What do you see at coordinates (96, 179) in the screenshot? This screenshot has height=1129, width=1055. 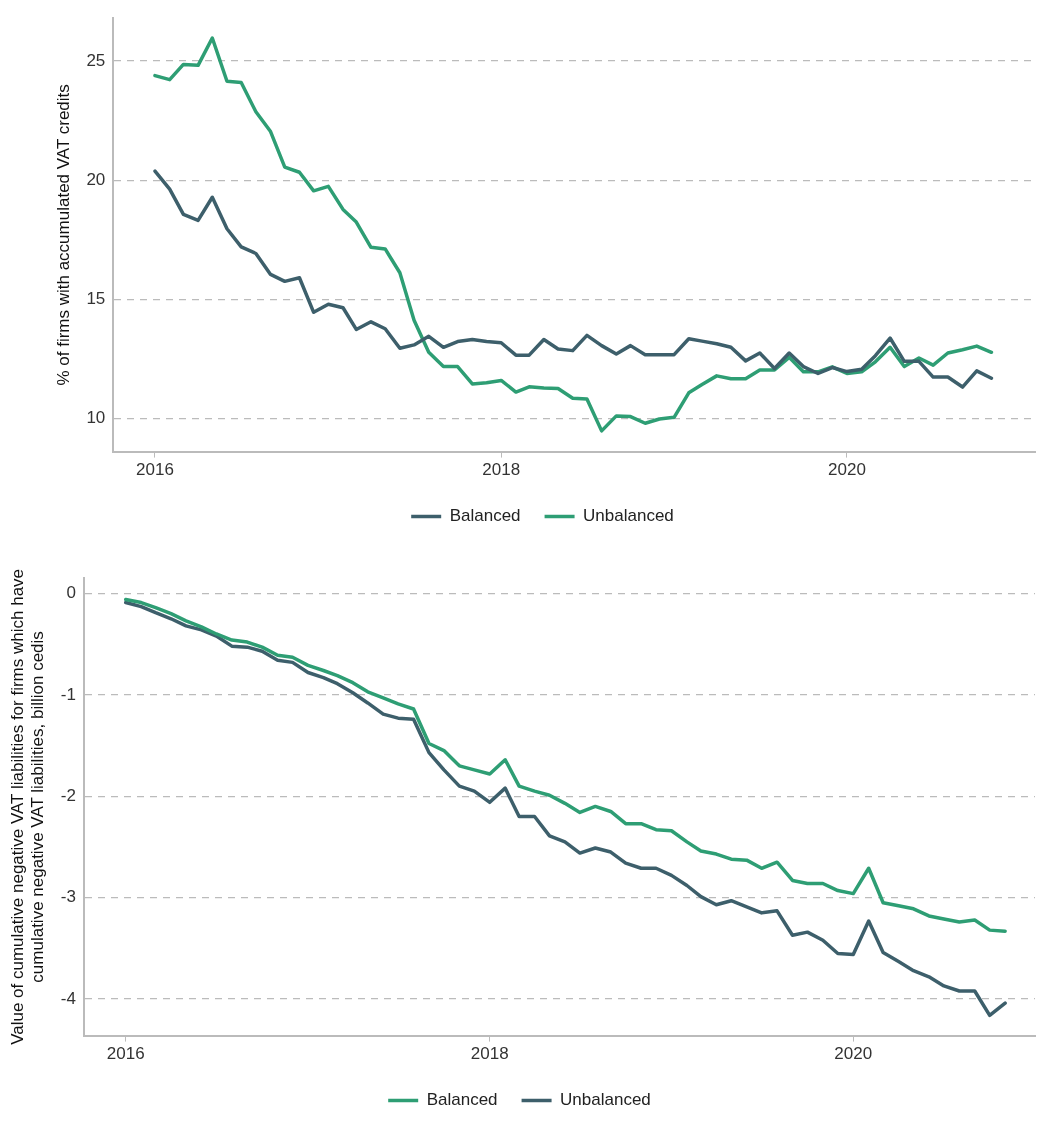 I see `y-tick-label: 20` at bounding box center [96, 179].